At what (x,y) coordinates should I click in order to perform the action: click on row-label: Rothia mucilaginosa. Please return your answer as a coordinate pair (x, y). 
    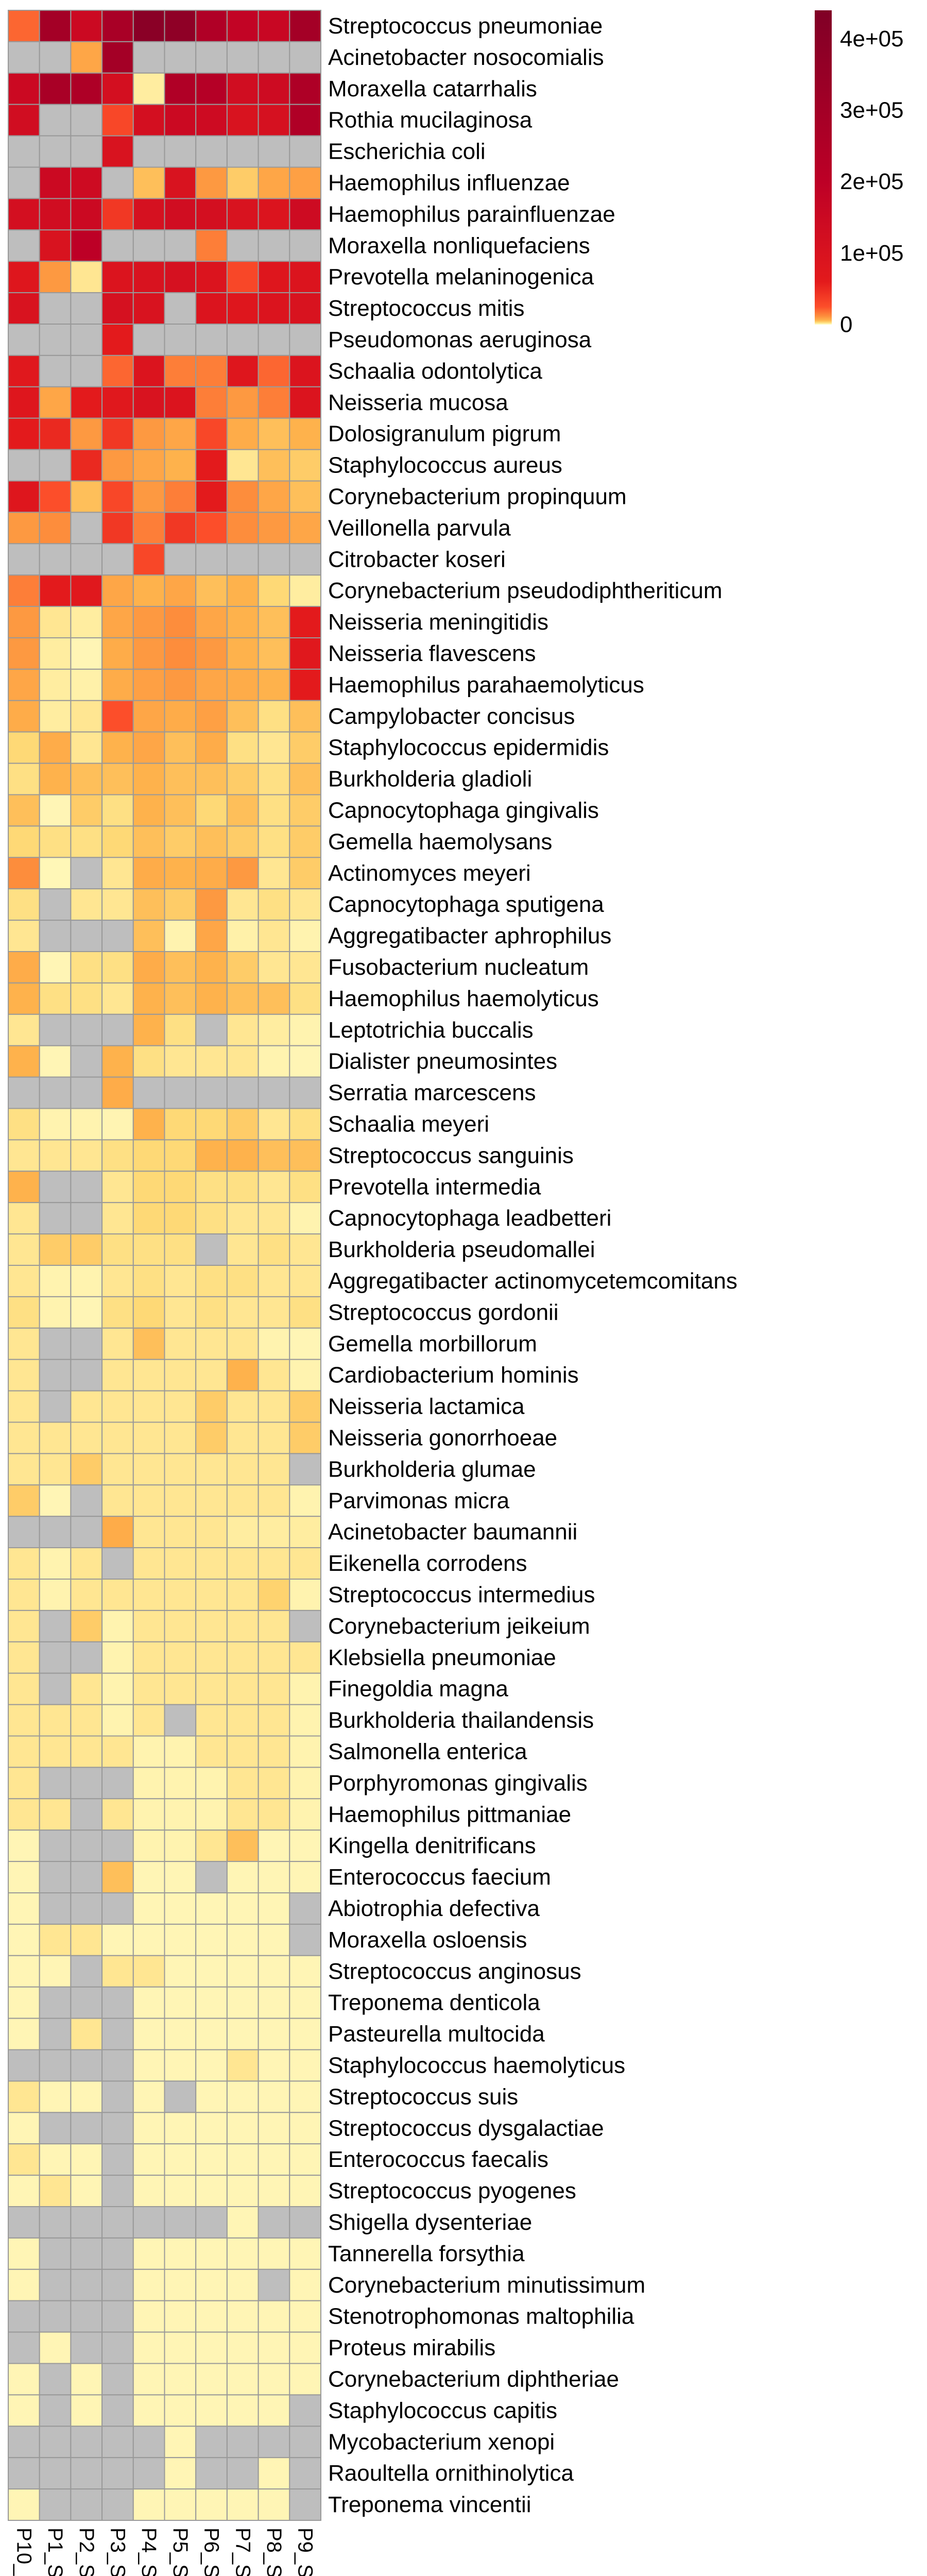
    Looking at the image, I should click on (430, 120).